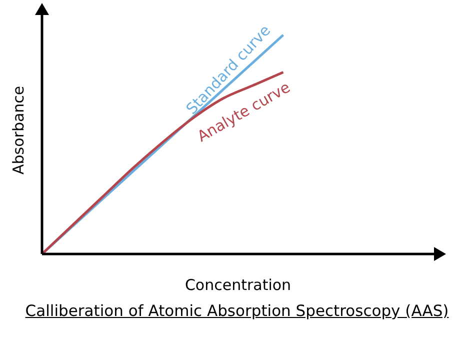 The height and width of the screenshot is (338, 474). Describe the element at coordinates (237, 311) in the screenshot. I see `text: Calliberation of Atomic Absorption Spectroscopy (AAS)` at that location.